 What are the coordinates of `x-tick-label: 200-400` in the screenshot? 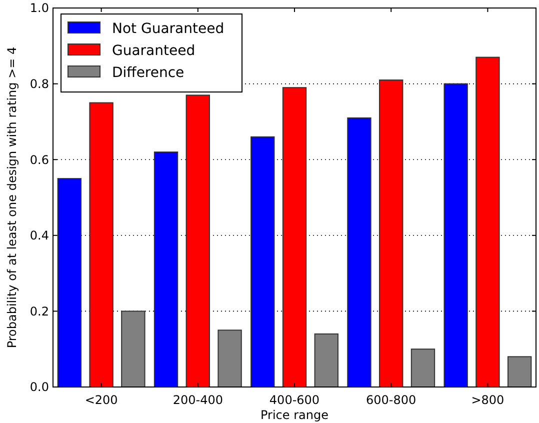 It's located at (197, 400).